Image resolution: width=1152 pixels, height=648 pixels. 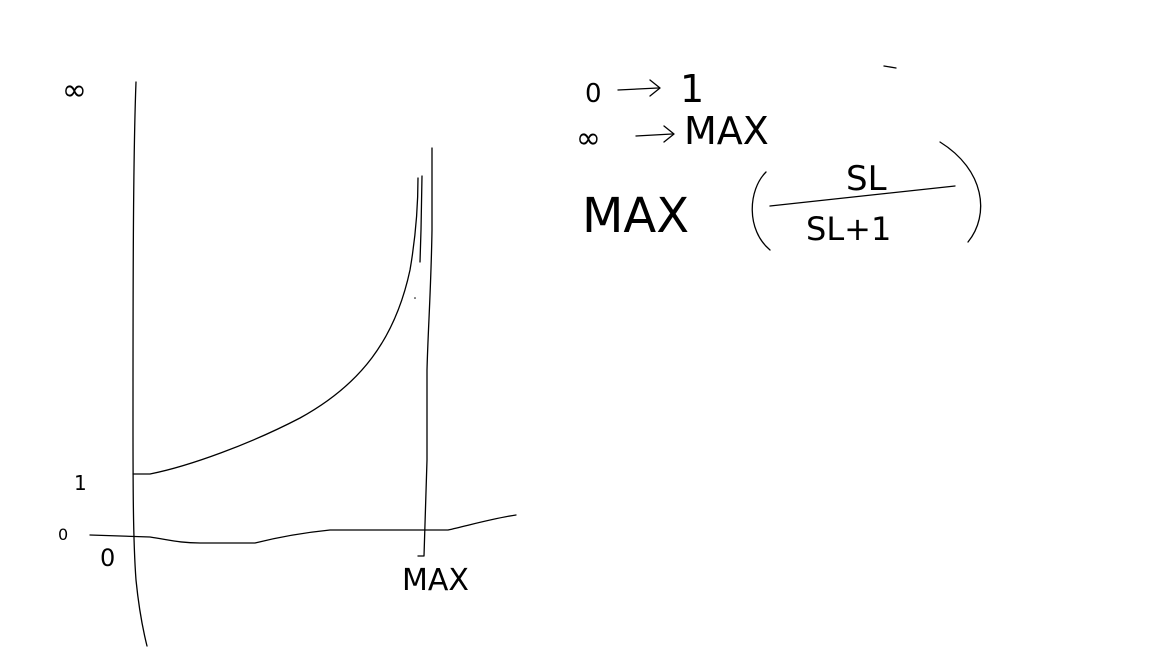 I want to click on curve-overstroke, so click(x=421, y=219).